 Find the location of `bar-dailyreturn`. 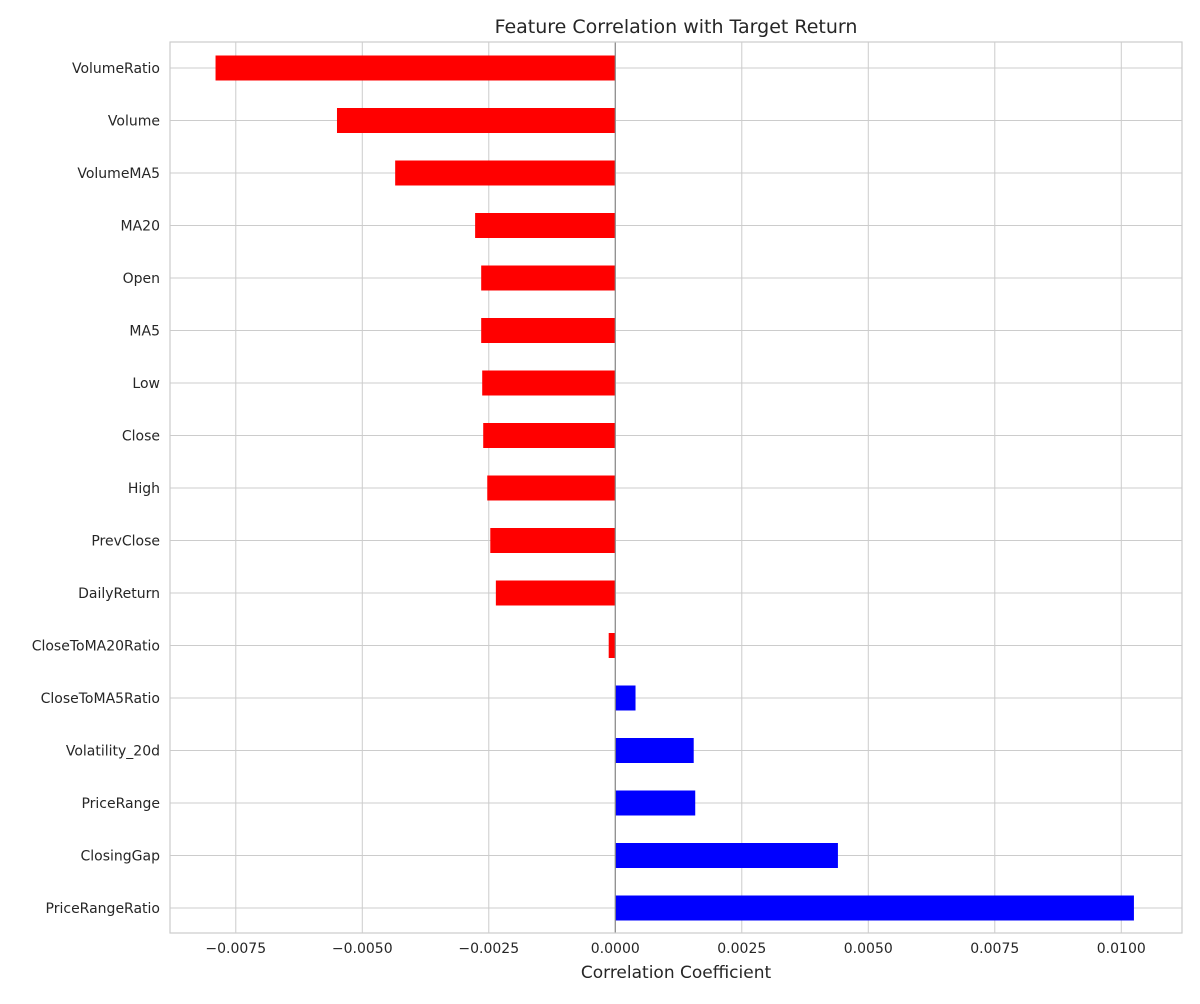

bar-dailyreturn is located at coordinates (555, 593).